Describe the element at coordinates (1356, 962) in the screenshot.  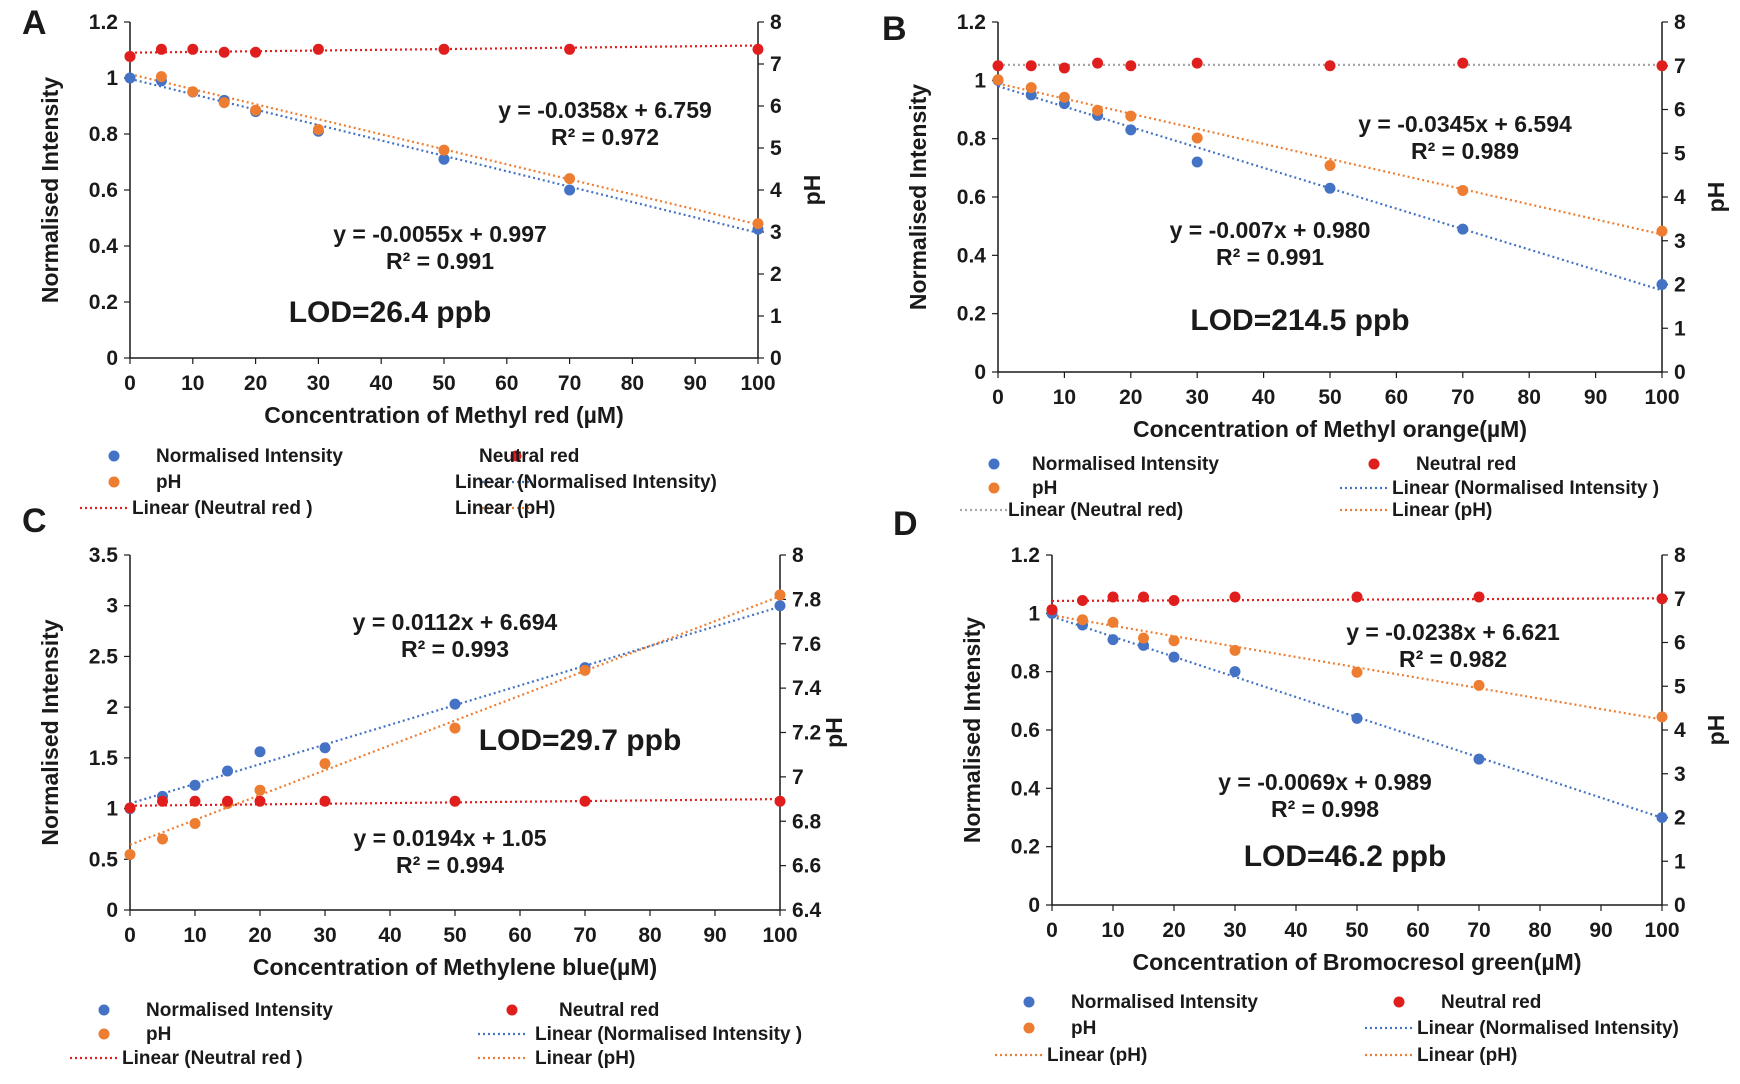
I see `x-axis-label: Concentration of Bromocresol green(µM)` at that location.